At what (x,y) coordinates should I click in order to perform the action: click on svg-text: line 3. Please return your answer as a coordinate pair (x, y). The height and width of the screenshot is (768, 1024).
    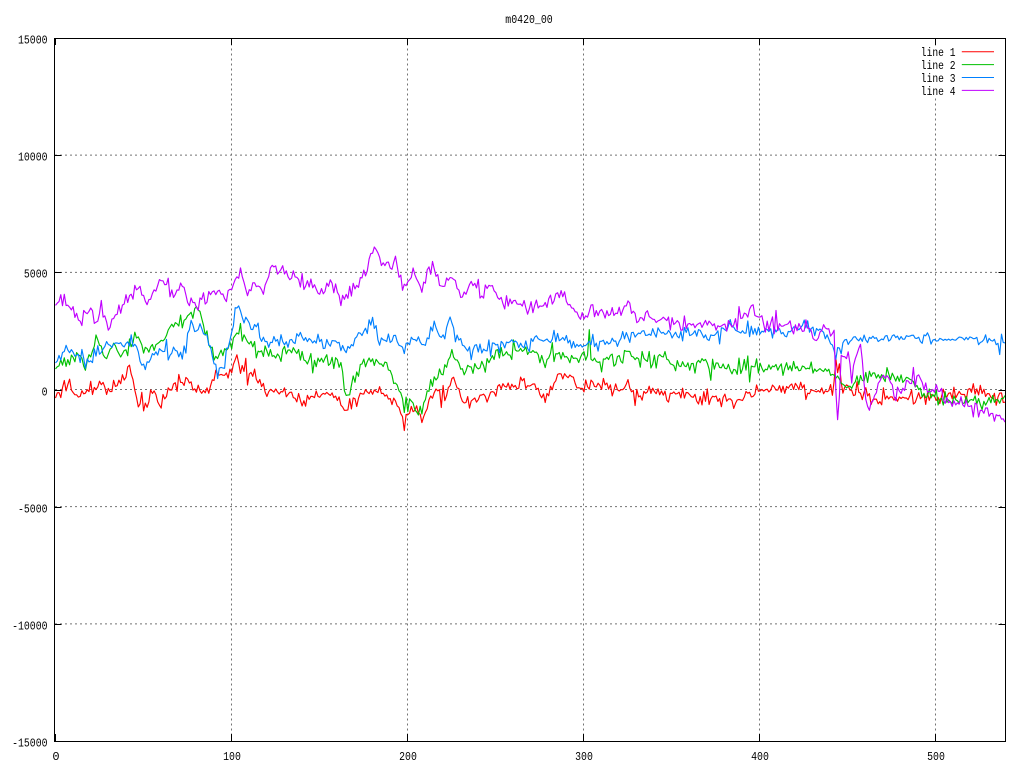
    Looking at the image, I should click on (938, 79).